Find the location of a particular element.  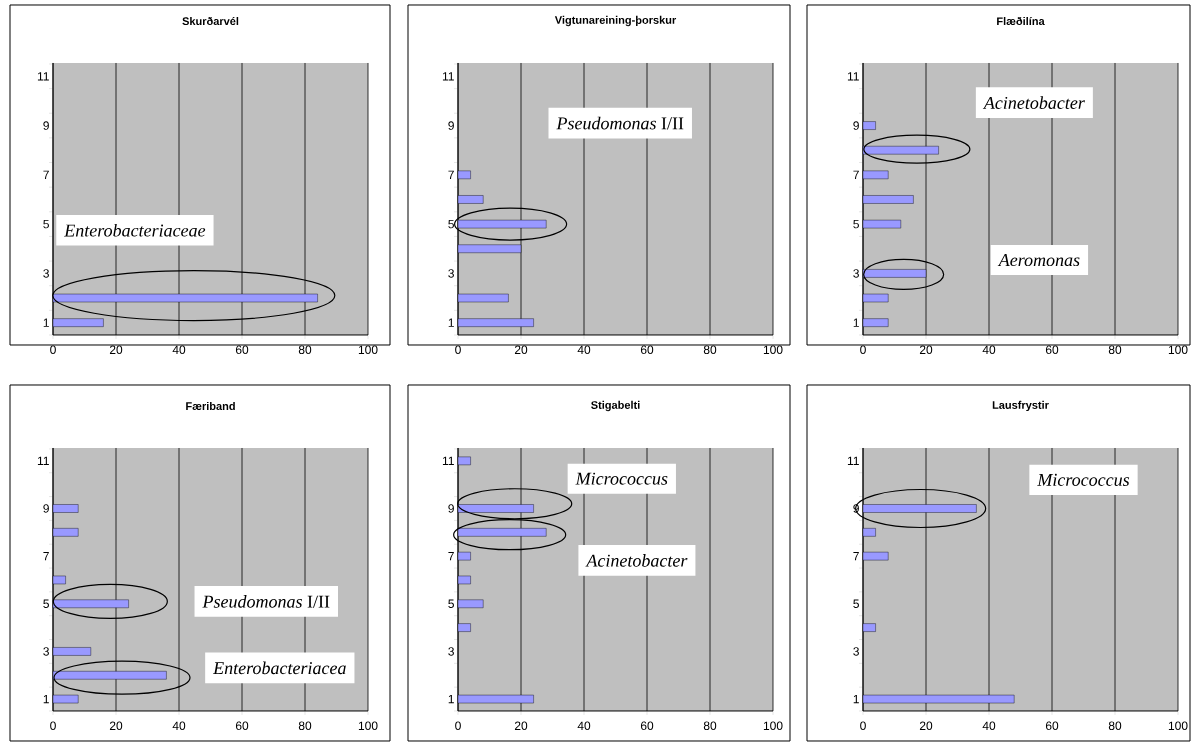

annotation: Enterobacteriaceae is located at coordinates (135, 230).